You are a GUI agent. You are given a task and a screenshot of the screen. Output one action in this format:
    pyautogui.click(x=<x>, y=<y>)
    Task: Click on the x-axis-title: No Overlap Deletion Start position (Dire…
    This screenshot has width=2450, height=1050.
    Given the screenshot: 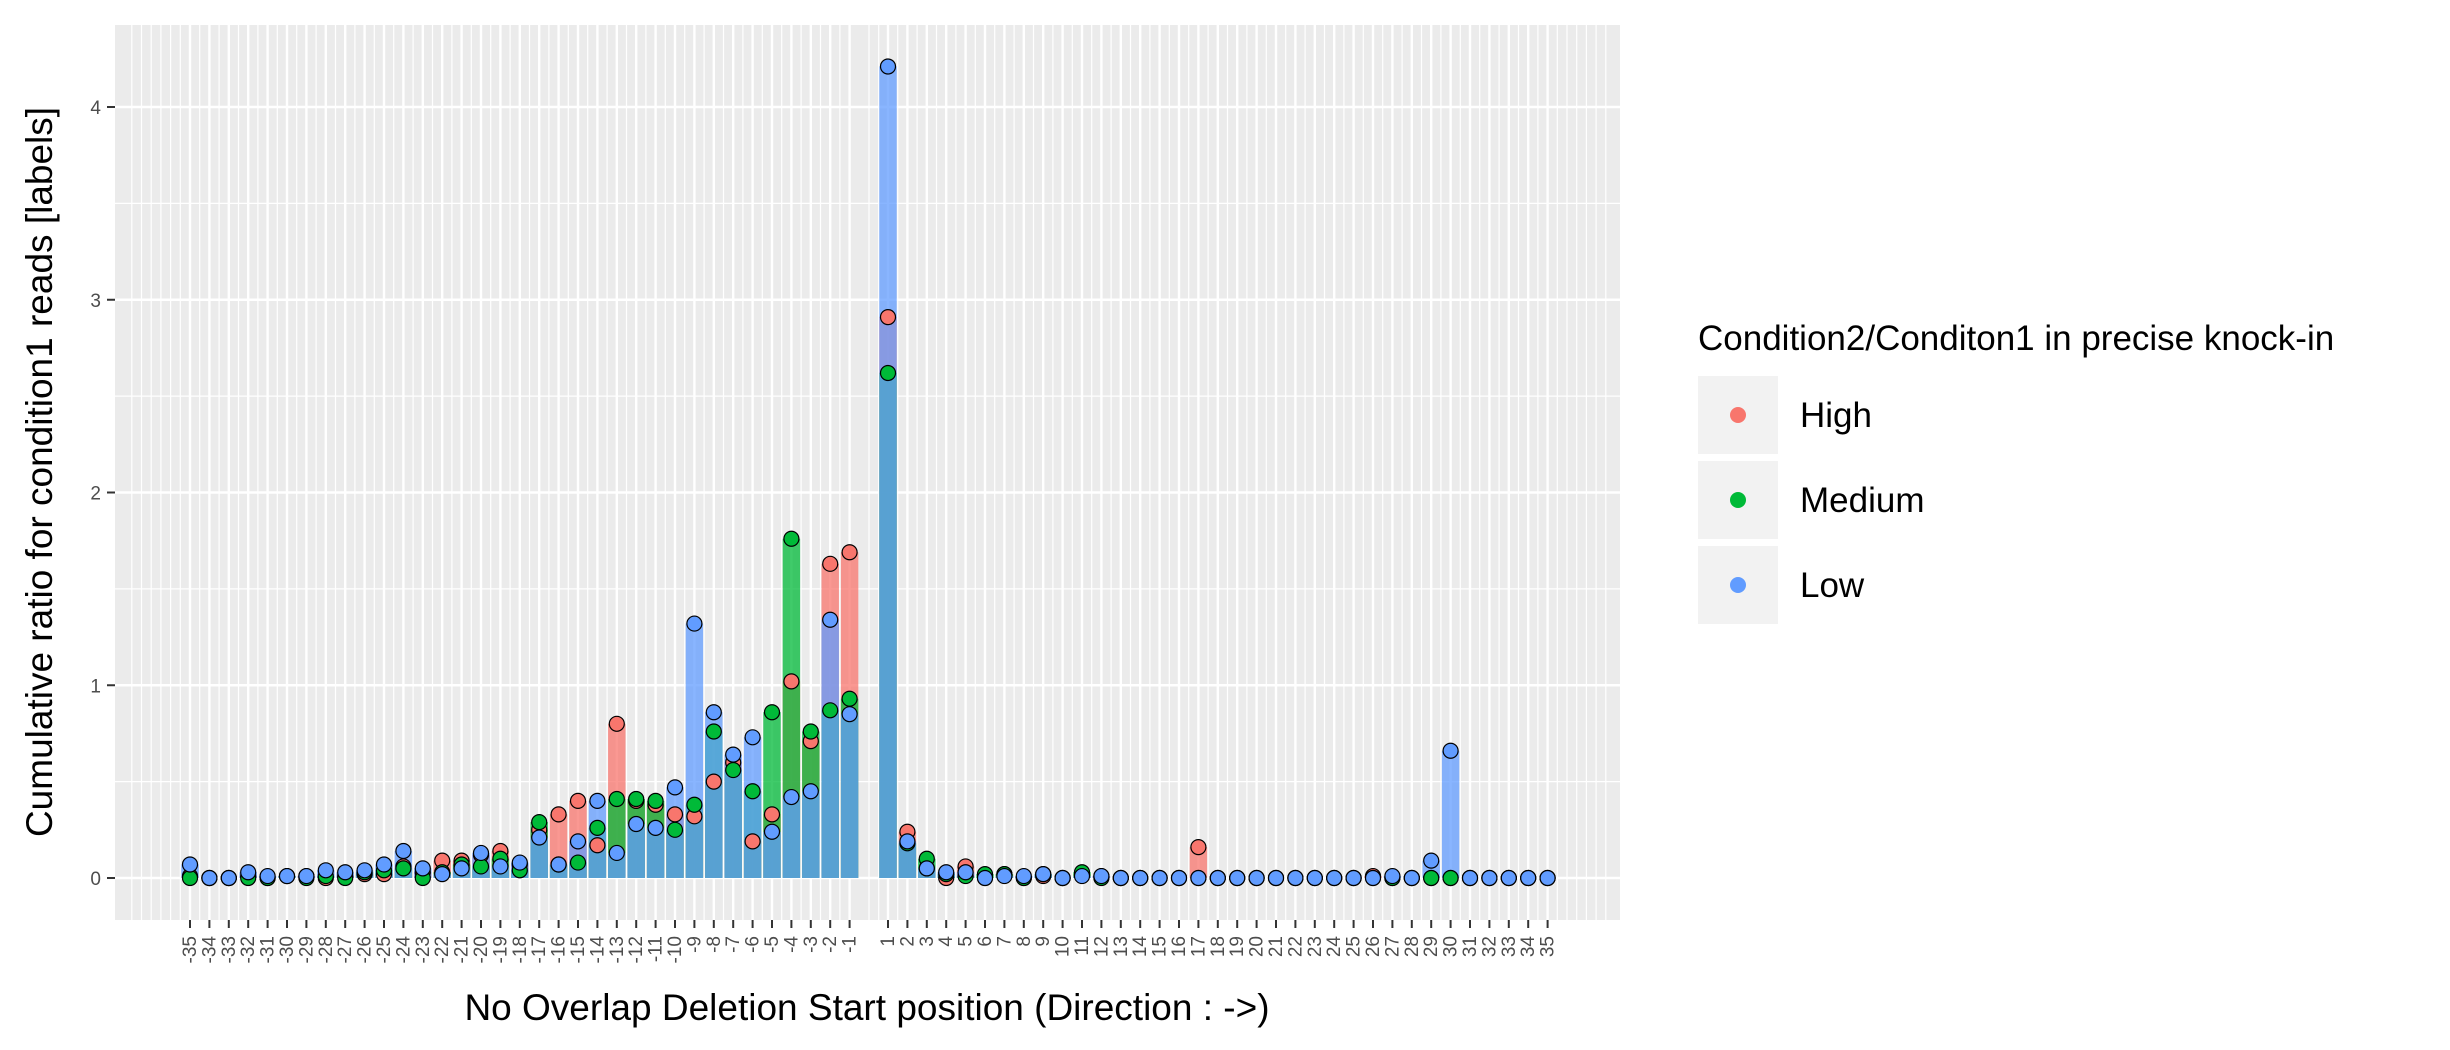 What is the action you would take?
    pyautogui.click(x=866, y=1007)
    